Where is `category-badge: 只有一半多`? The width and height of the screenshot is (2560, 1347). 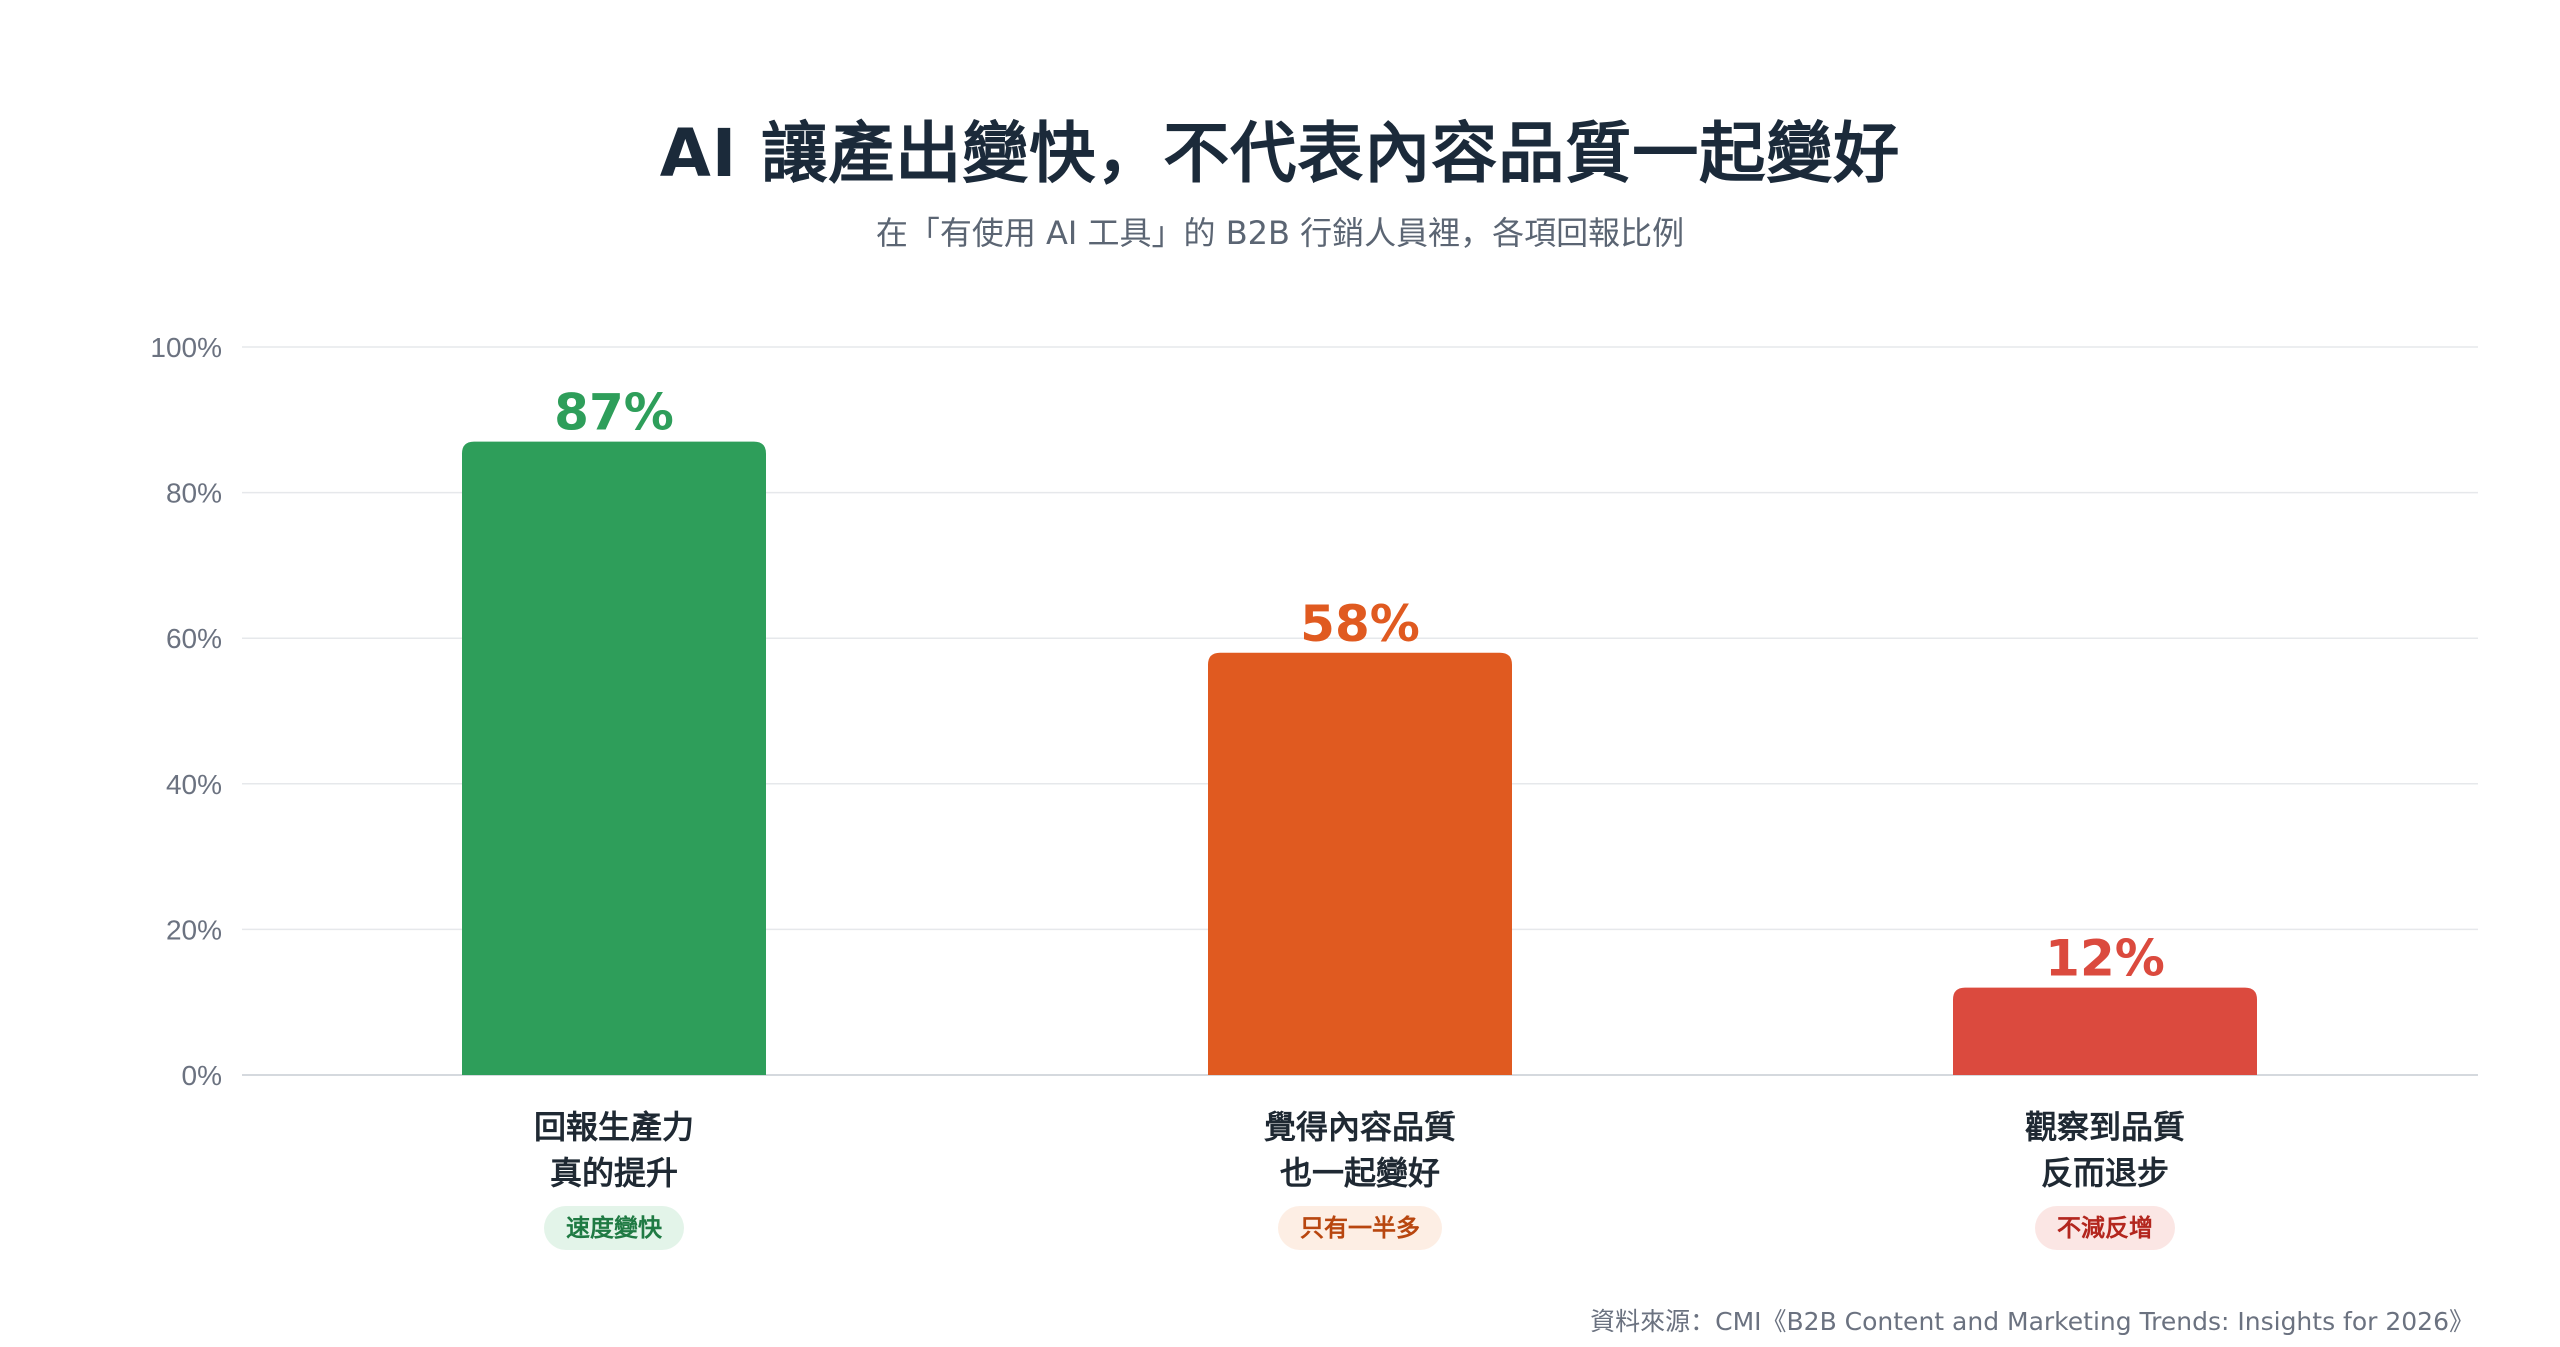
category-badge: 只有一半多 is located at coordinates (1360, 1228).